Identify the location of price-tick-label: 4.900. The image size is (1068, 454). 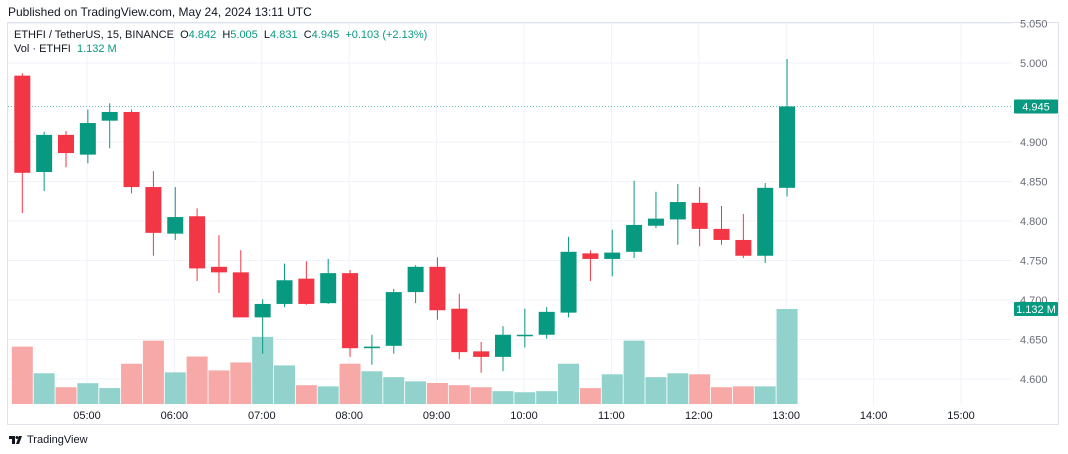
(1034, 143).